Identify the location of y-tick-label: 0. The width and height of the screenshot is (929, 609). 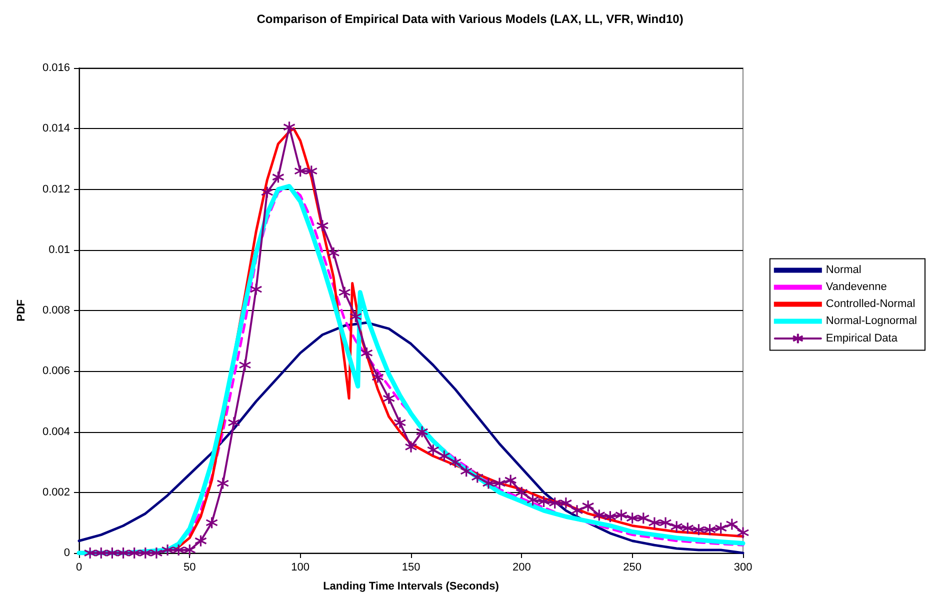
(67, 553).